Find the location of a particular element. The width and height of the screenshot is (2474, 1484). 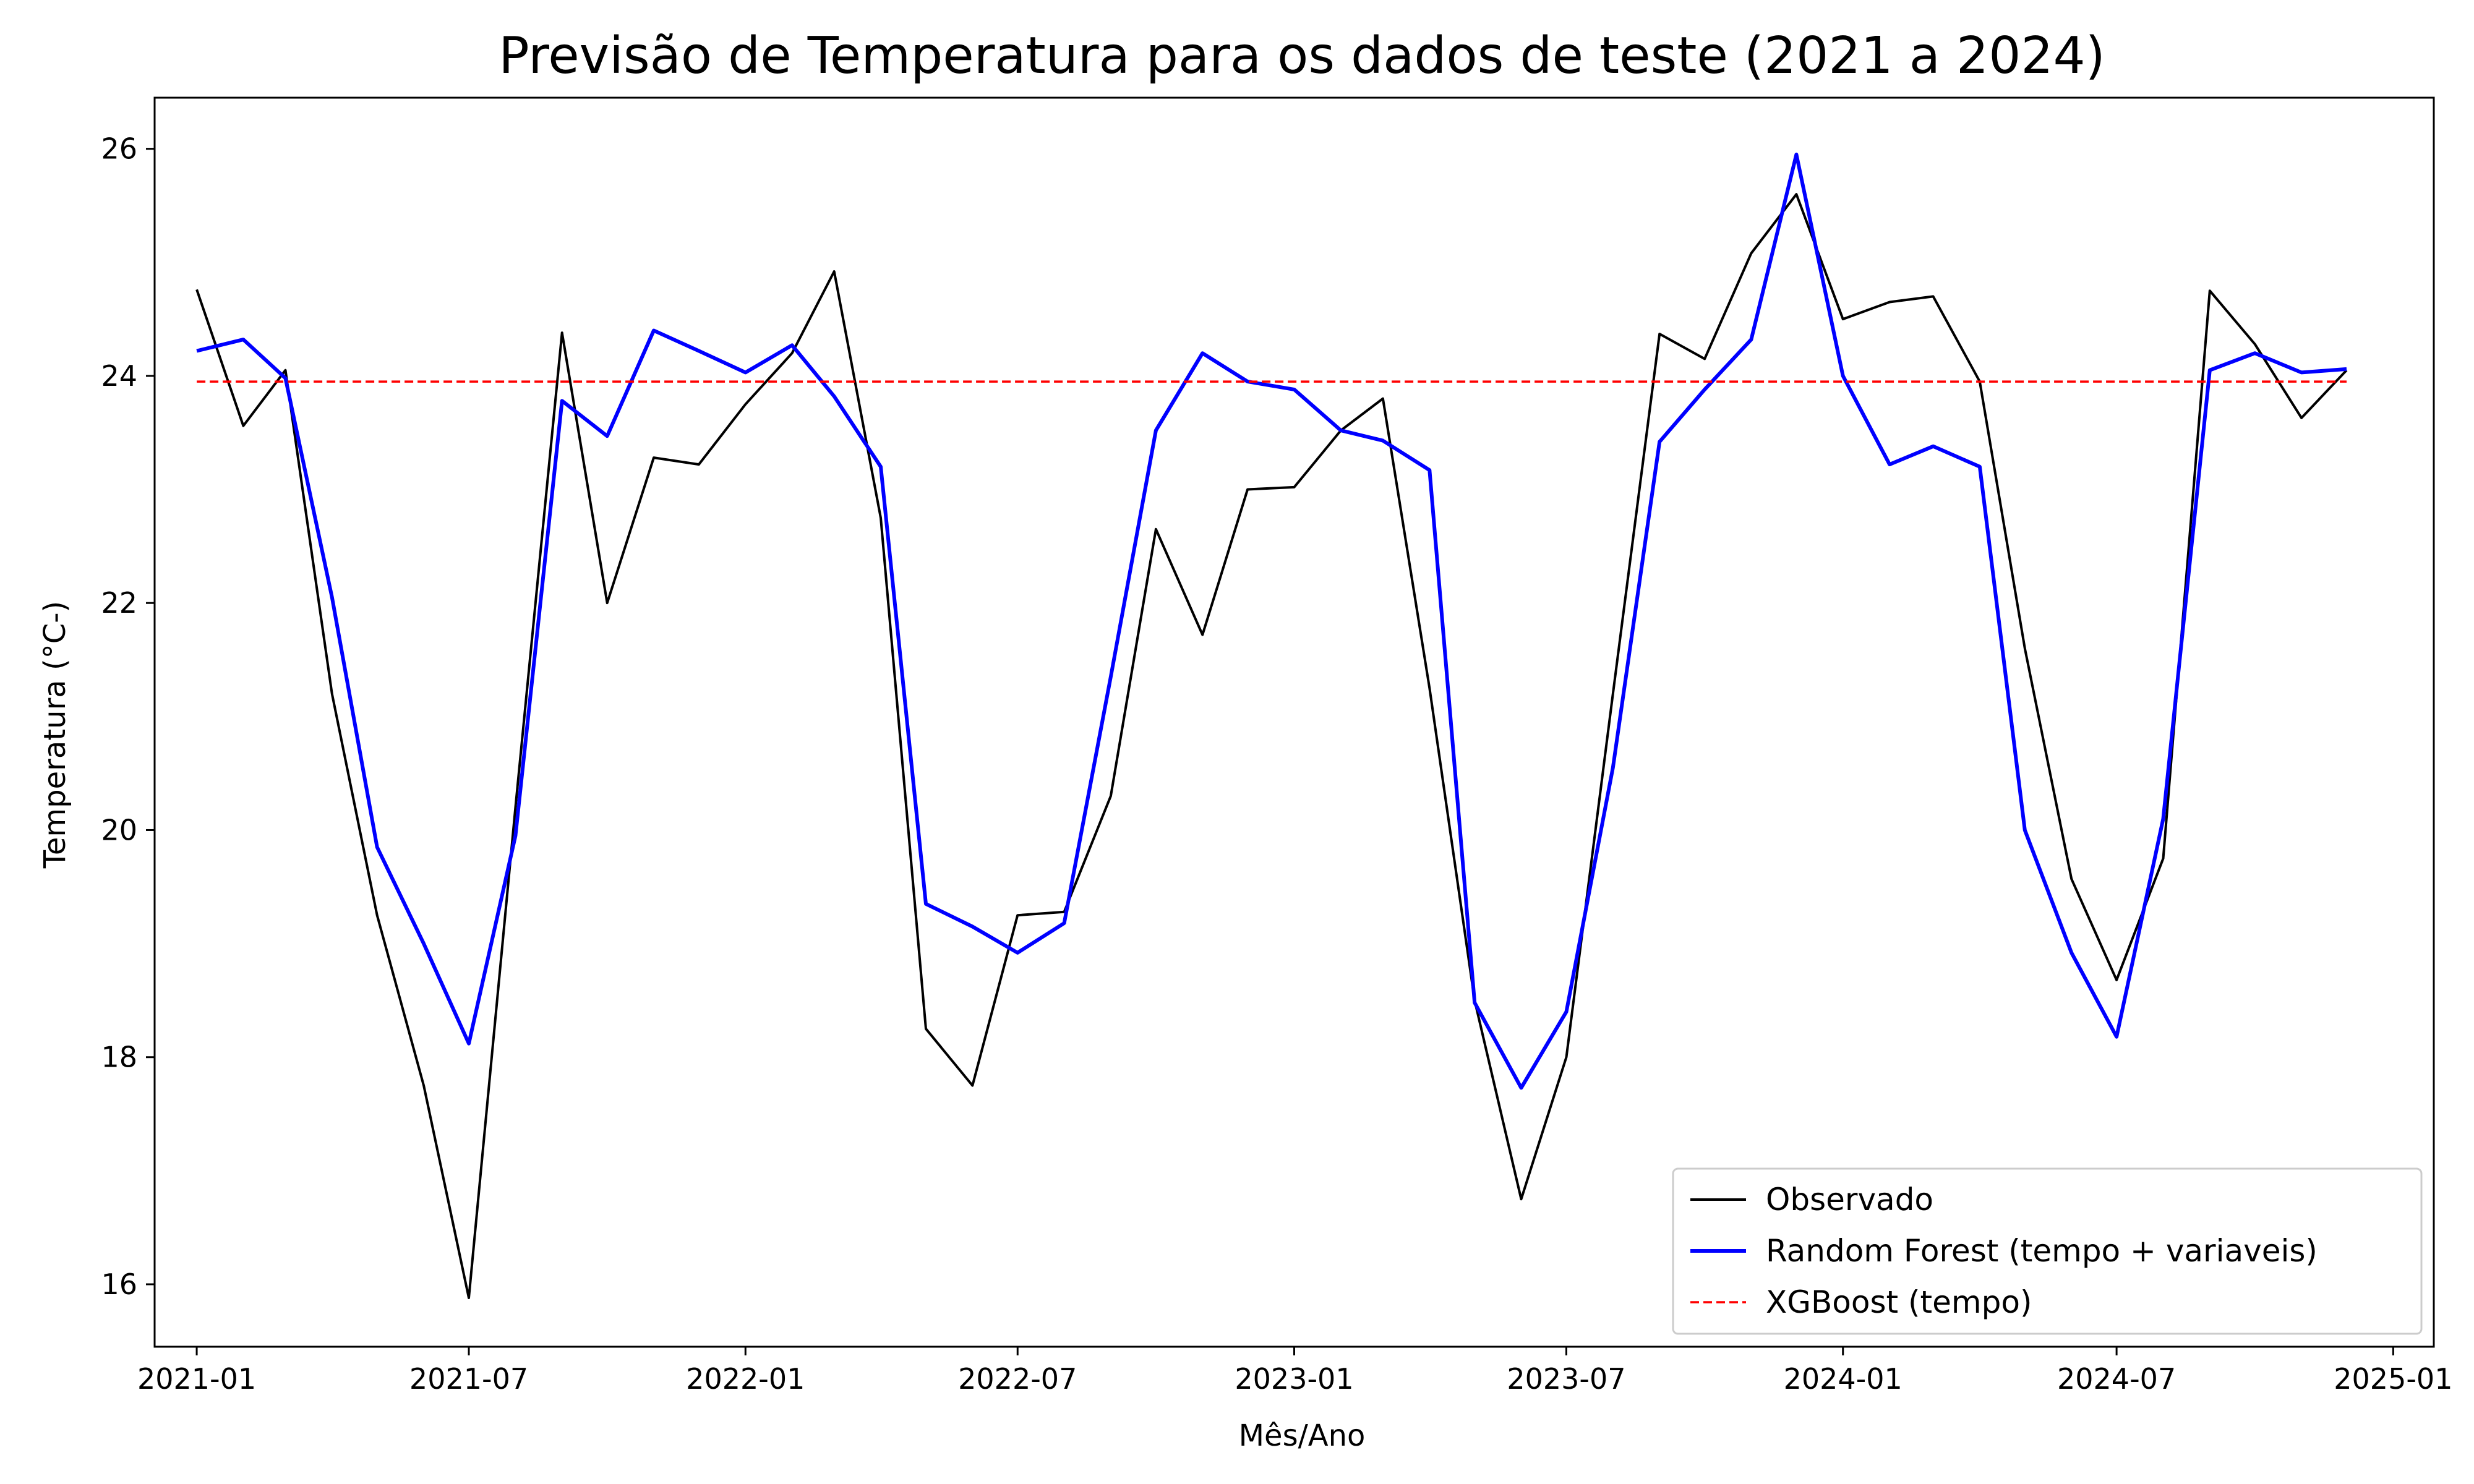

x-tick-label-0: 2021-01 is located at coordinates (196, 1379).